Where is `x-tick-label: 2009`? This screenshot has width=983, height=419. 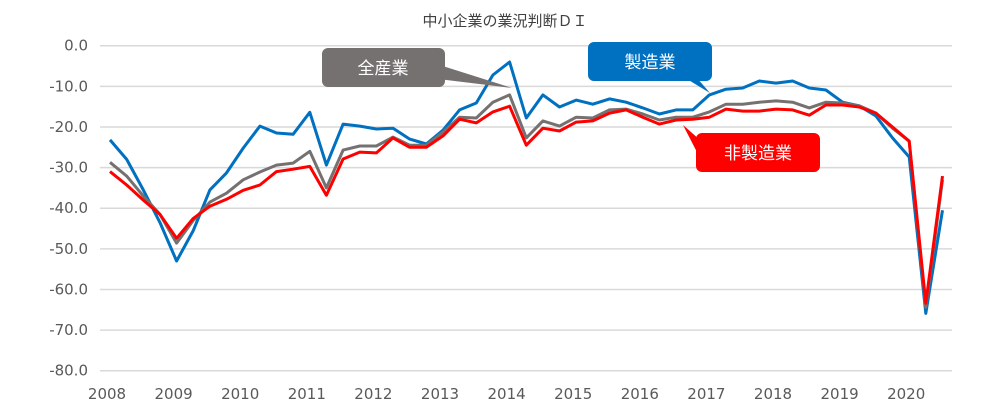
x-tick-label: 2009 is located at coordinates (174, 394).